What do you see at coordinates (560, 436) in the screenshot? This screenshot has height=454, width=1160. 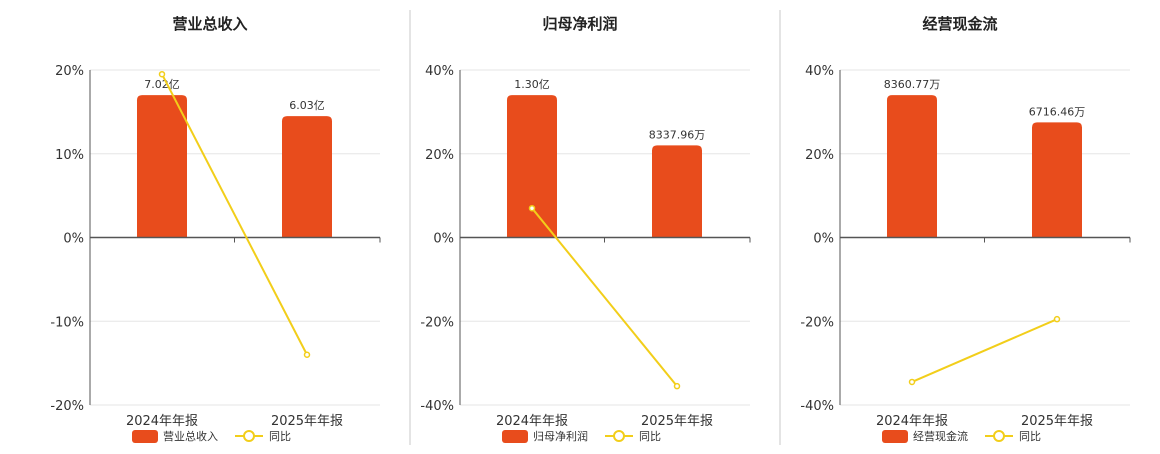 I see `legend-bar-label: 归母净利润` at bounding box center [560, 436].